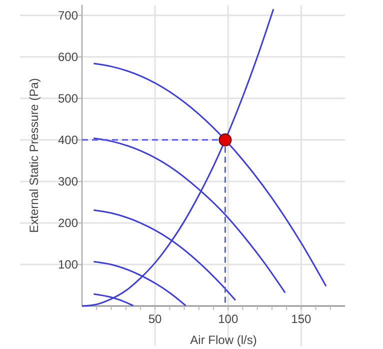 This screenshot has height=349, width=383. What do you see at coordinates (68, 264) in the screenshot?
I see `y-tick-label: 100` at bounding box center [68, 264].